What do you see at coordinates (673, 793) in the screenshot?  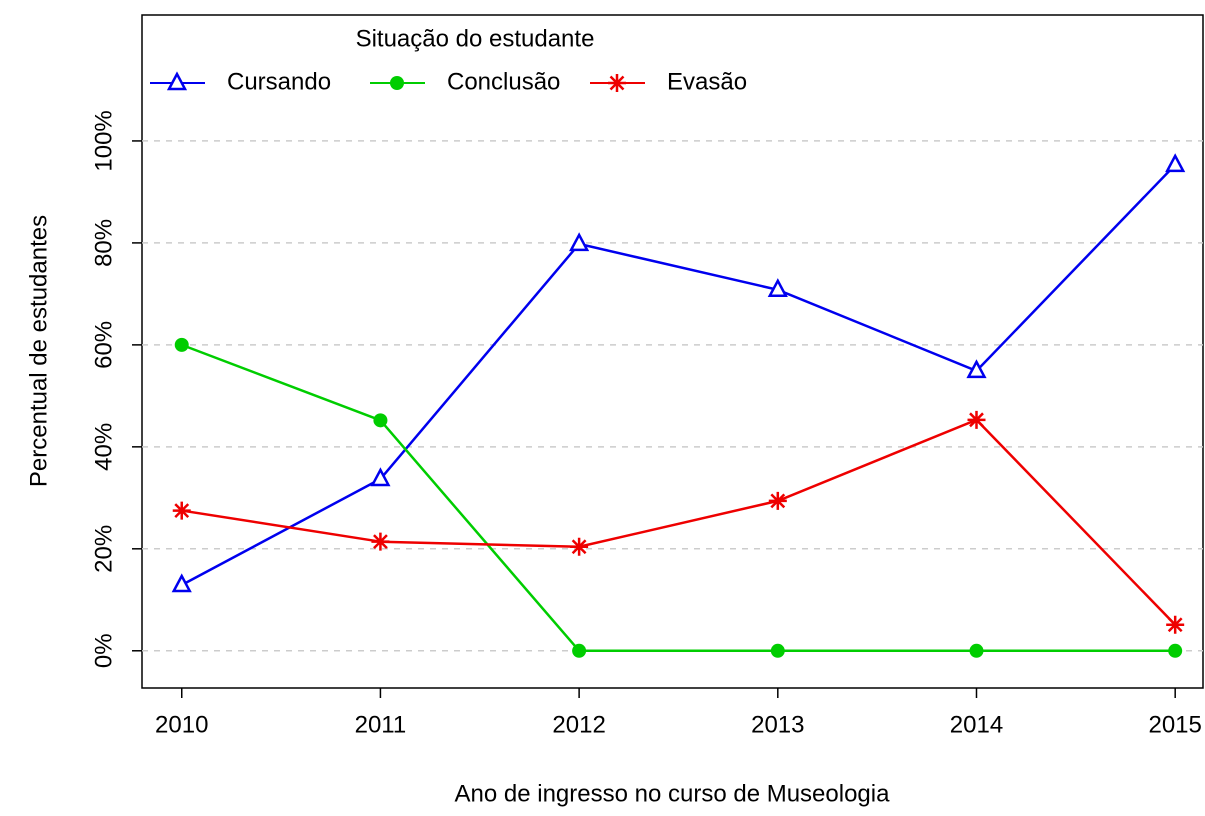 I see `x-axis-title: Ano de ingresso no curso de Museologia` at bounding box center [673, 793].